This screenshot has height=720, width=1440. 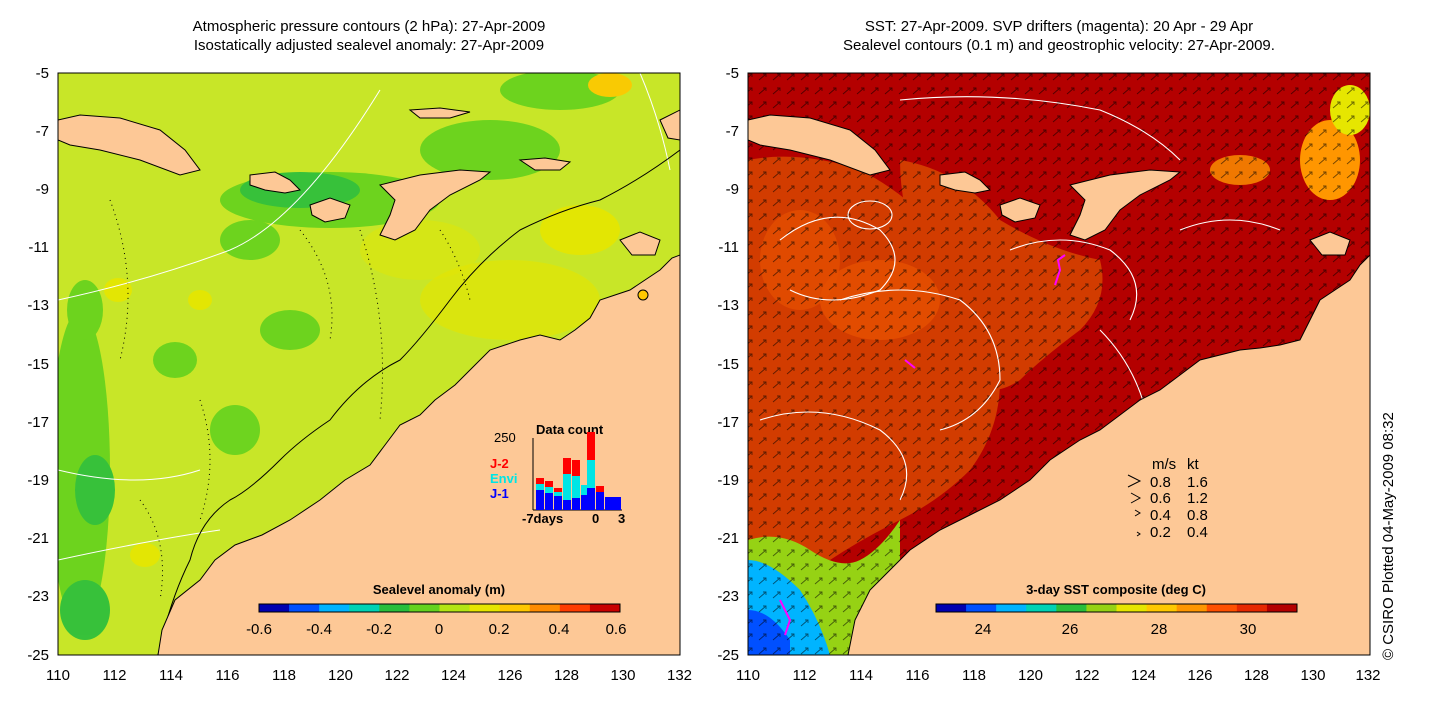 What do you see at coordinates (732, 131) in the screenshot?
I see `y-tick: -7` at bounding box center [732, 131].